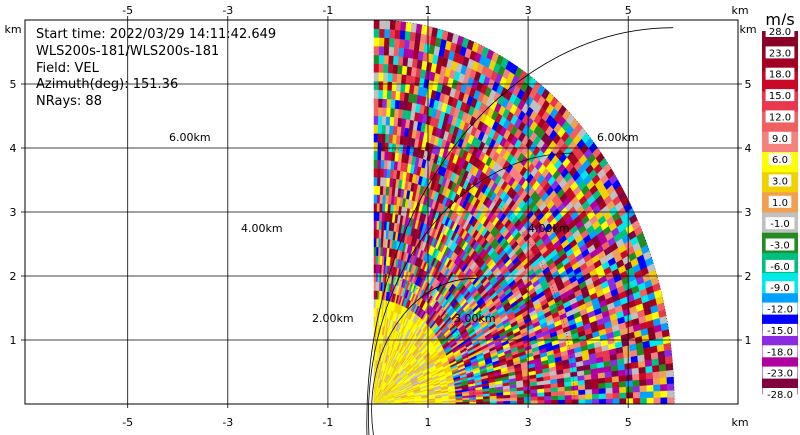 The height and width of the screenshot is (435, 800). I want to click on x-tick-label-bottom: 3, so click(528, 422).